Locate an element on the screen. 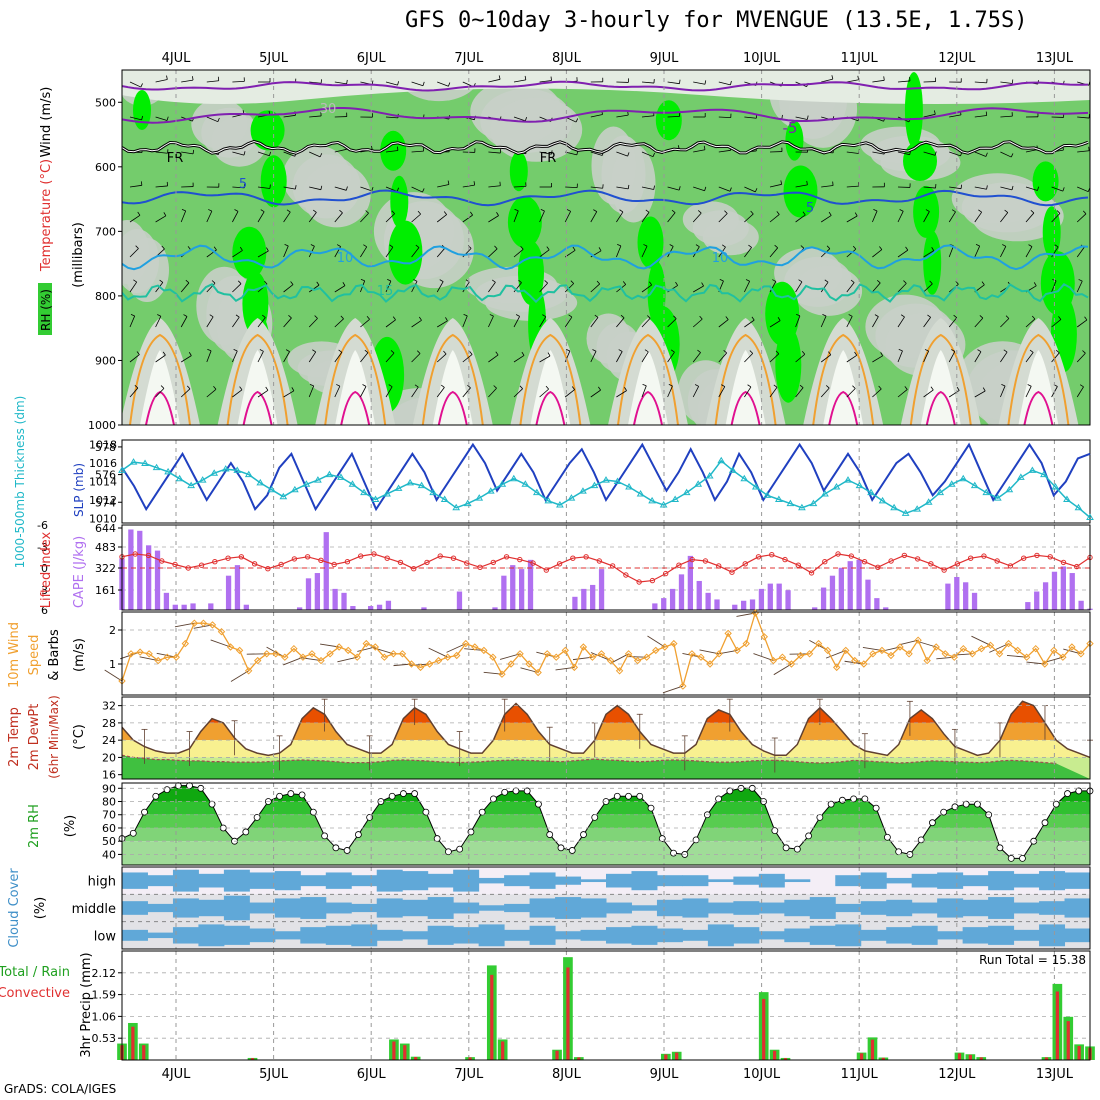 This screenshot has height=1100, width=1100. y-tick-label: 578 is located at coordinates (105, 447).